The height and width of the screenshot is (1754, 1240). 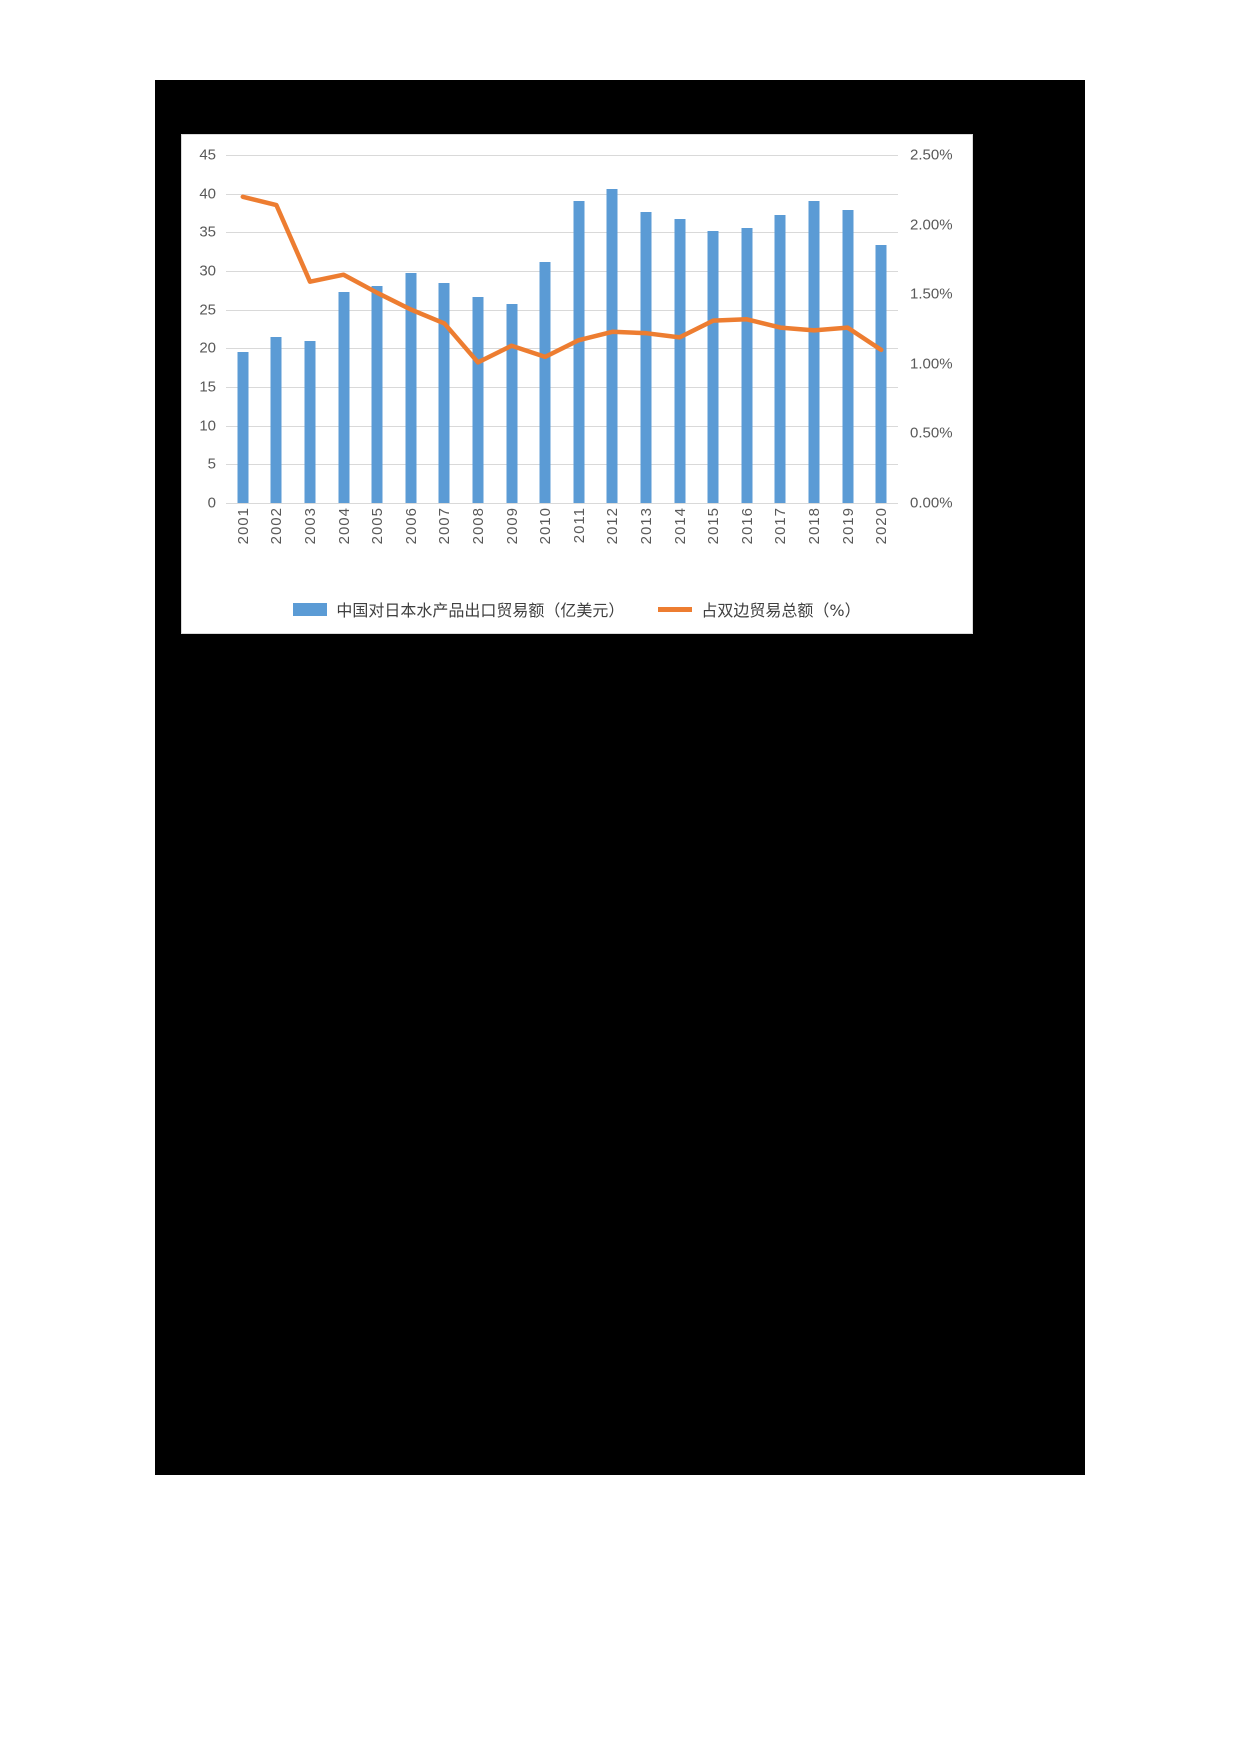 What do you see at coordinates (445, 526) in the screenshot?
I see `x-axis-tick-label: 2007` at bounding box center [445, 526].